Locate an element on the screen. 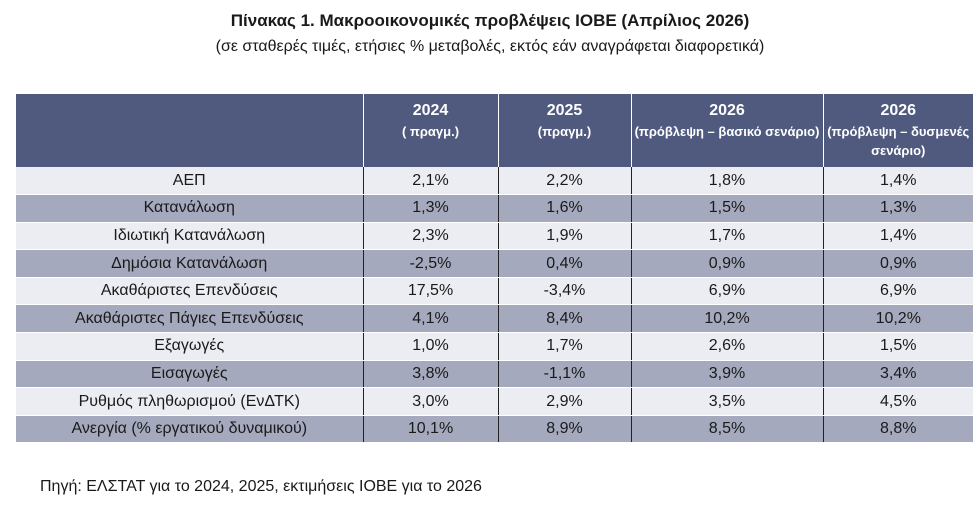  row-label: Ιδιωτική Κατανάλωση is located at coordinates (190, 236).